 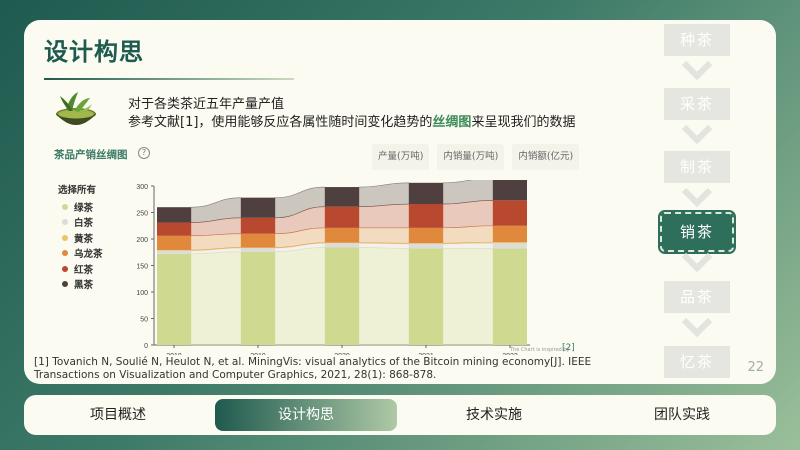 I want to click on chart-title: 茶品产销丝绸图, so click(x=91, y=155).